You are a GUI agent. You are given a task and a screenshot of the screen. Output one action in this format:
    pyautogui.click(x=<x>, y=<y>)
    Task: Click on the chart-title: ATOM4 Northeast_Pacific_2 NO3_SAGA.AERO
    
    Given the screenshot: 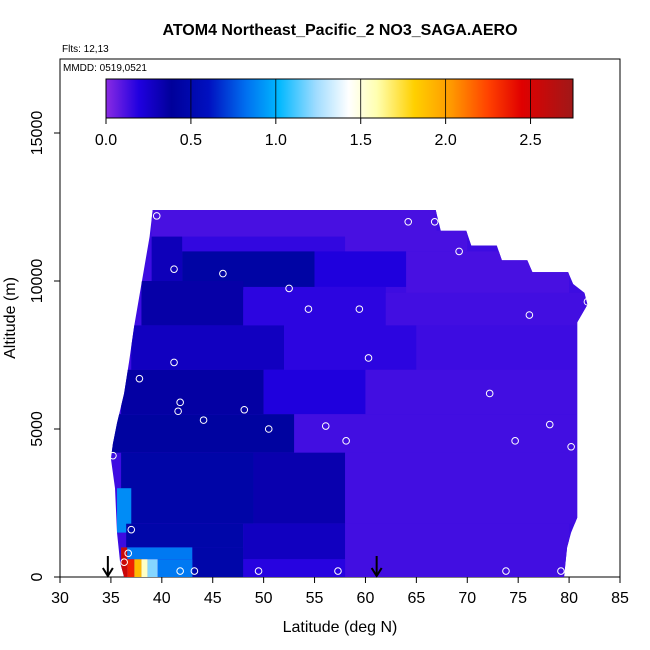 What is the action you would take?
    pyautogui.click(x=339, y=30)
    